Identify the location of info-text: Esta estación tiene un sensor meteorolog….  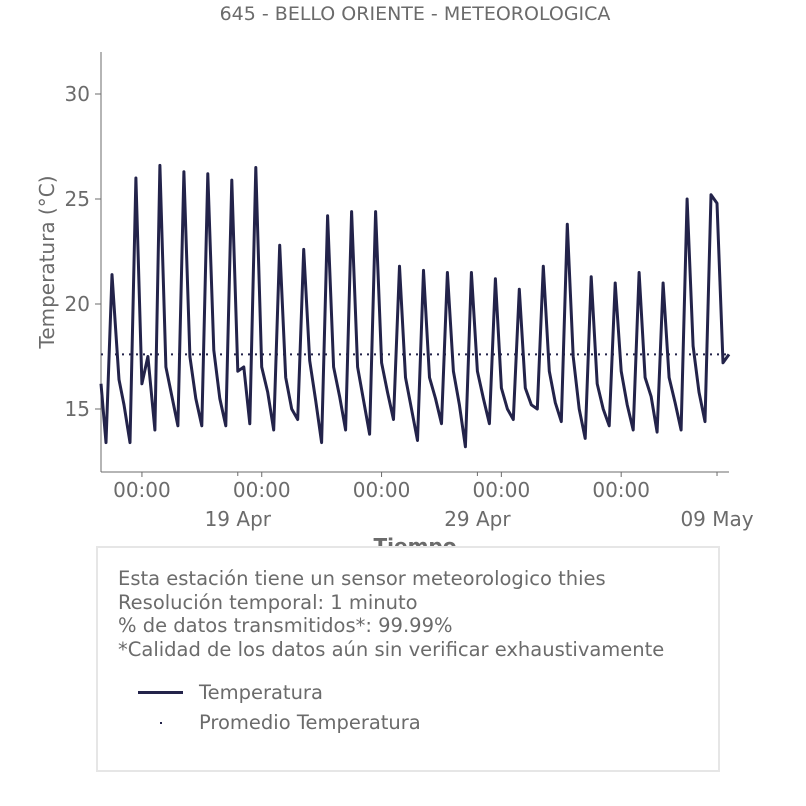
(391, 614).